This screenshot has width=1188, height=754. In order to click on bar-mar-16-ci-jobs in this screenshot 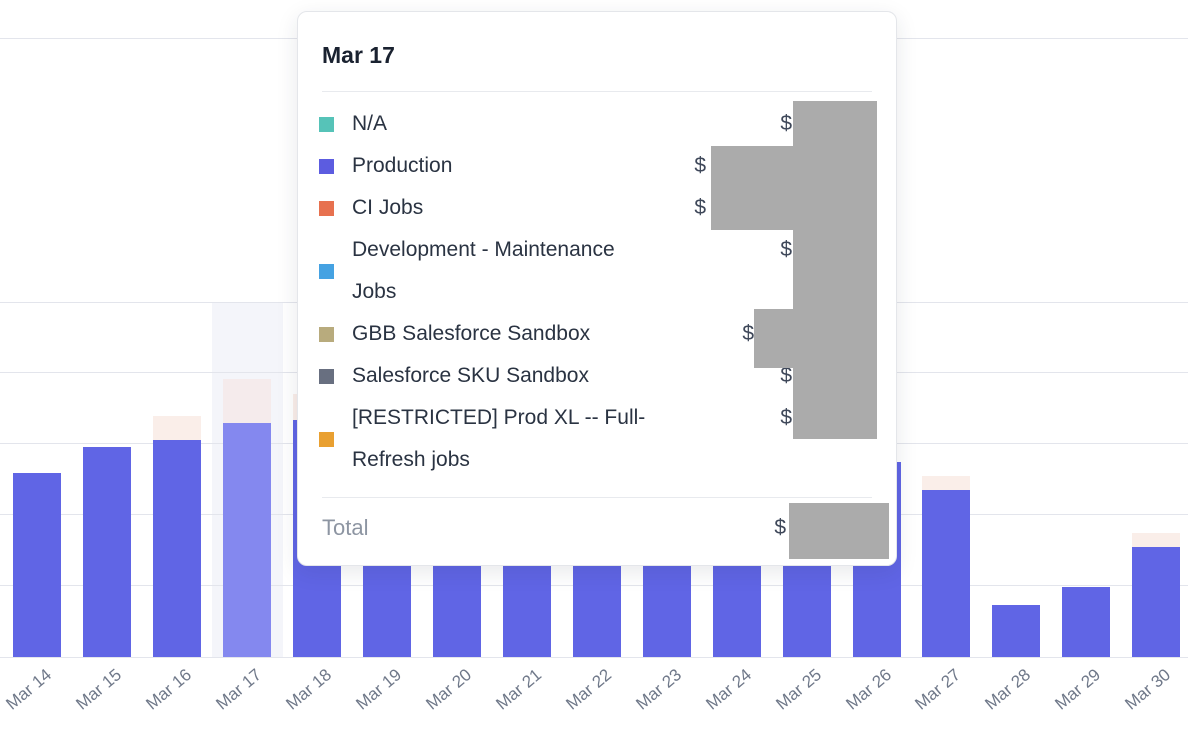, I will do `click(177, 428)`.